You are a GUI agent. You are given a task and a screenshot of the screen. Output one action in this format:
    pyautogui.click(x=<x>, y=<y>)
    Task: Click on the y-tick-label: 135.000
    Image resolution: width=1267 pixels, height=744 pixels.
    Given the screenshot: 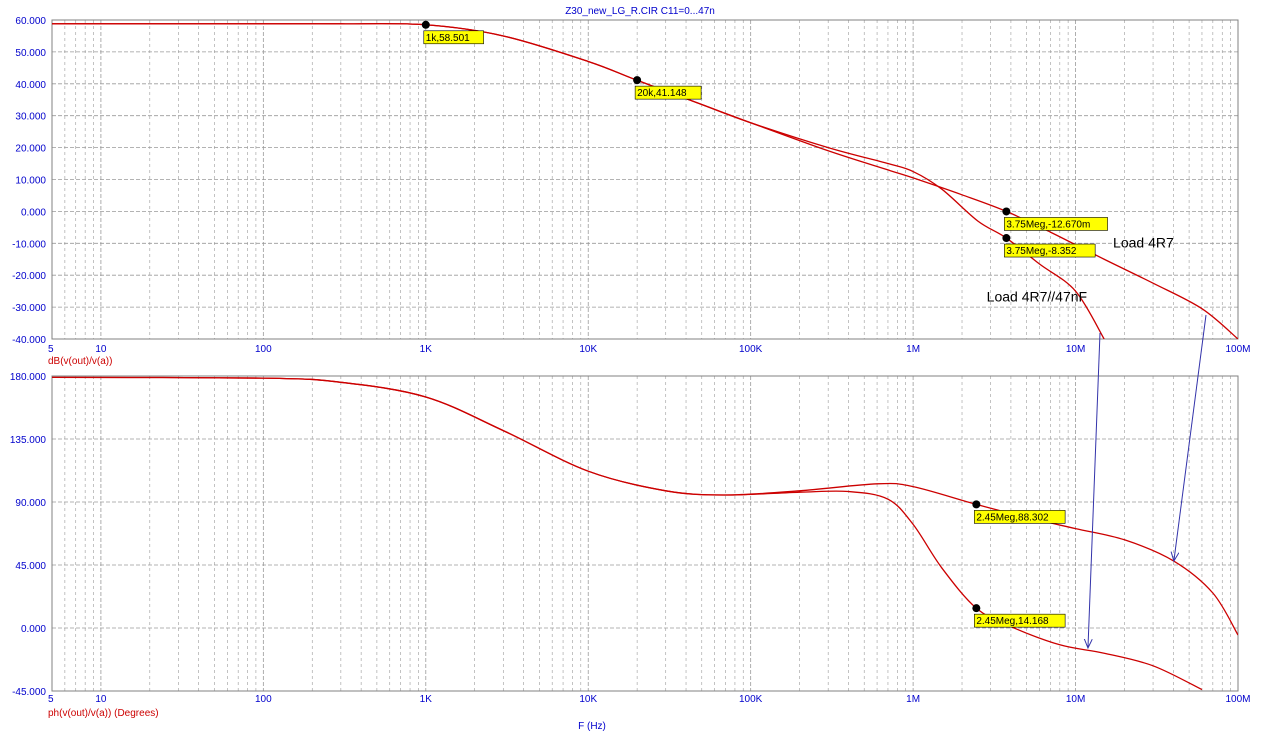 What is the action you would take?
    pyautogui.click(x=28, y=440)
    